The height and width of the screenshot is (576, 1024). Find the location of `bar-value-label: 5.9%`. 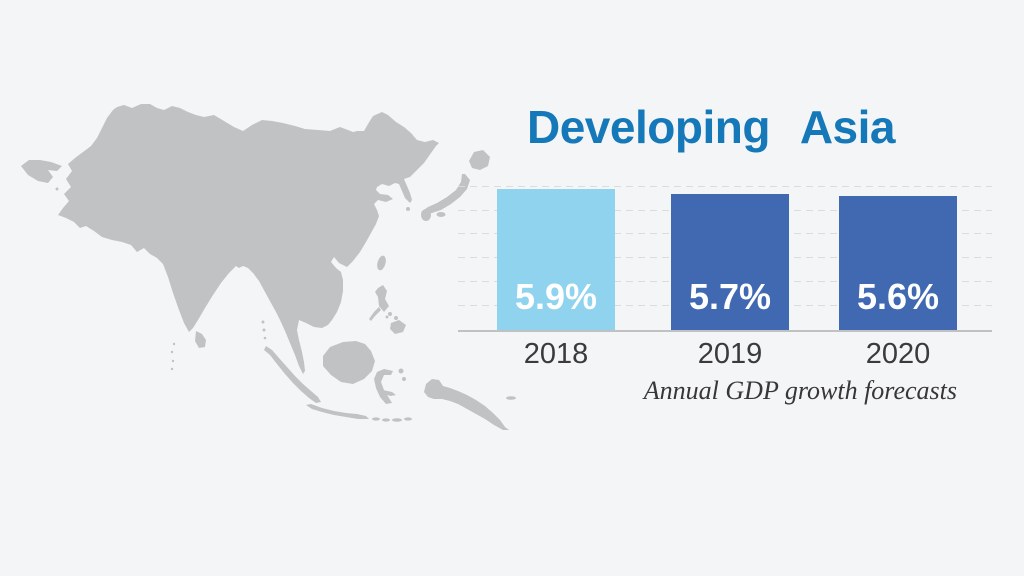

bar-value-label: 5.9% is located at coordinates (556, 296).